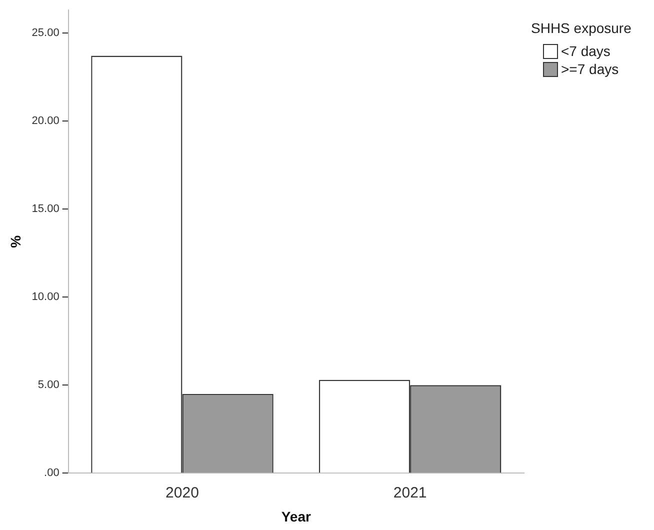 The height and width of the screenshot is (530, 654). What do you see at coordinates (590, 69) in the screenshot?
I see `legend-label: >=7 days` at bounding box center [590, 69].